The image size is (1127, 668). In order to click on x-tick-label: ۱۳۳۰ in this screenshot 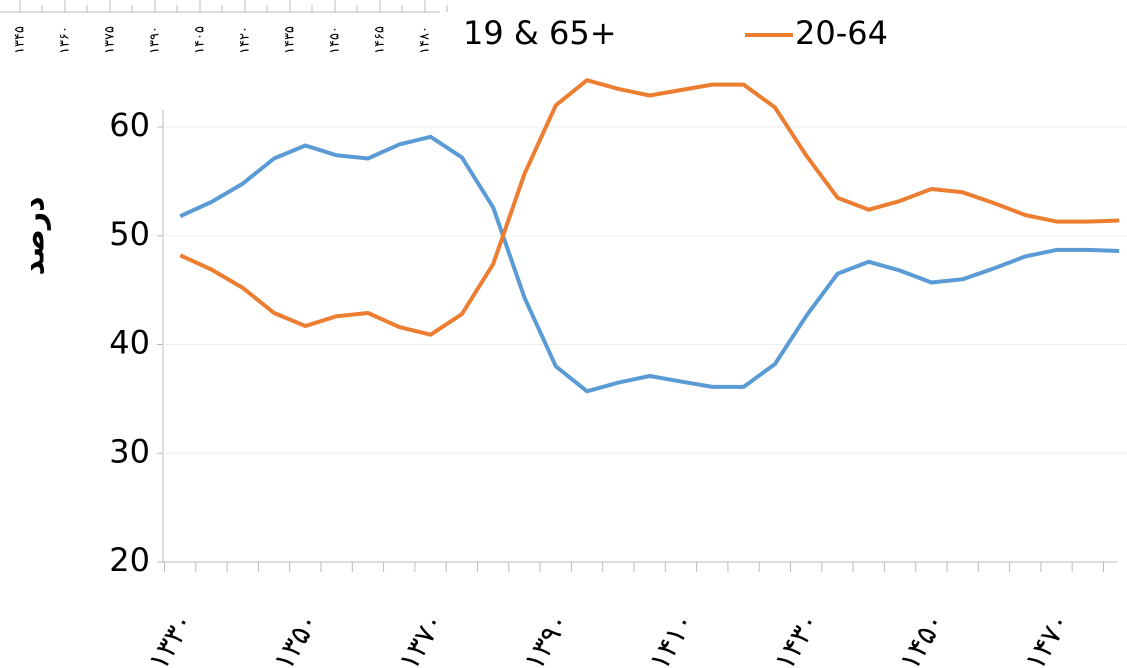, I will do `click(171, 637)`.